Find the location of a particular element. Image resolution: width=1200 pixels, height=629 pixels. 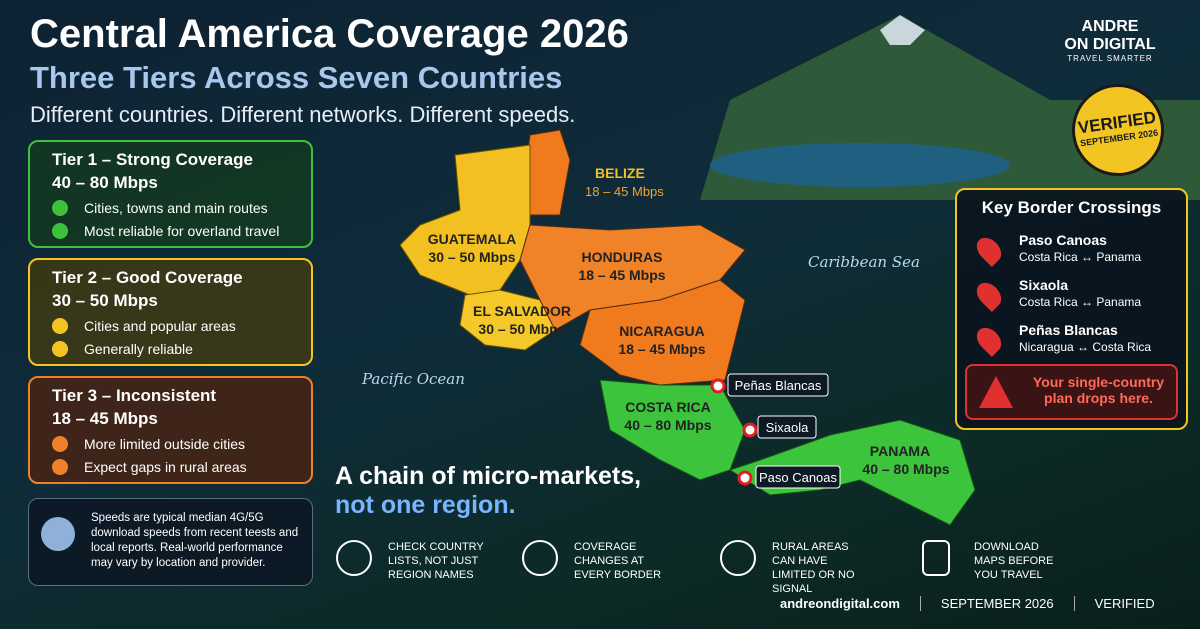

tip-text: COVERAGE CHANGES AT EVERY BORDER is located at coordinates (618, 561).